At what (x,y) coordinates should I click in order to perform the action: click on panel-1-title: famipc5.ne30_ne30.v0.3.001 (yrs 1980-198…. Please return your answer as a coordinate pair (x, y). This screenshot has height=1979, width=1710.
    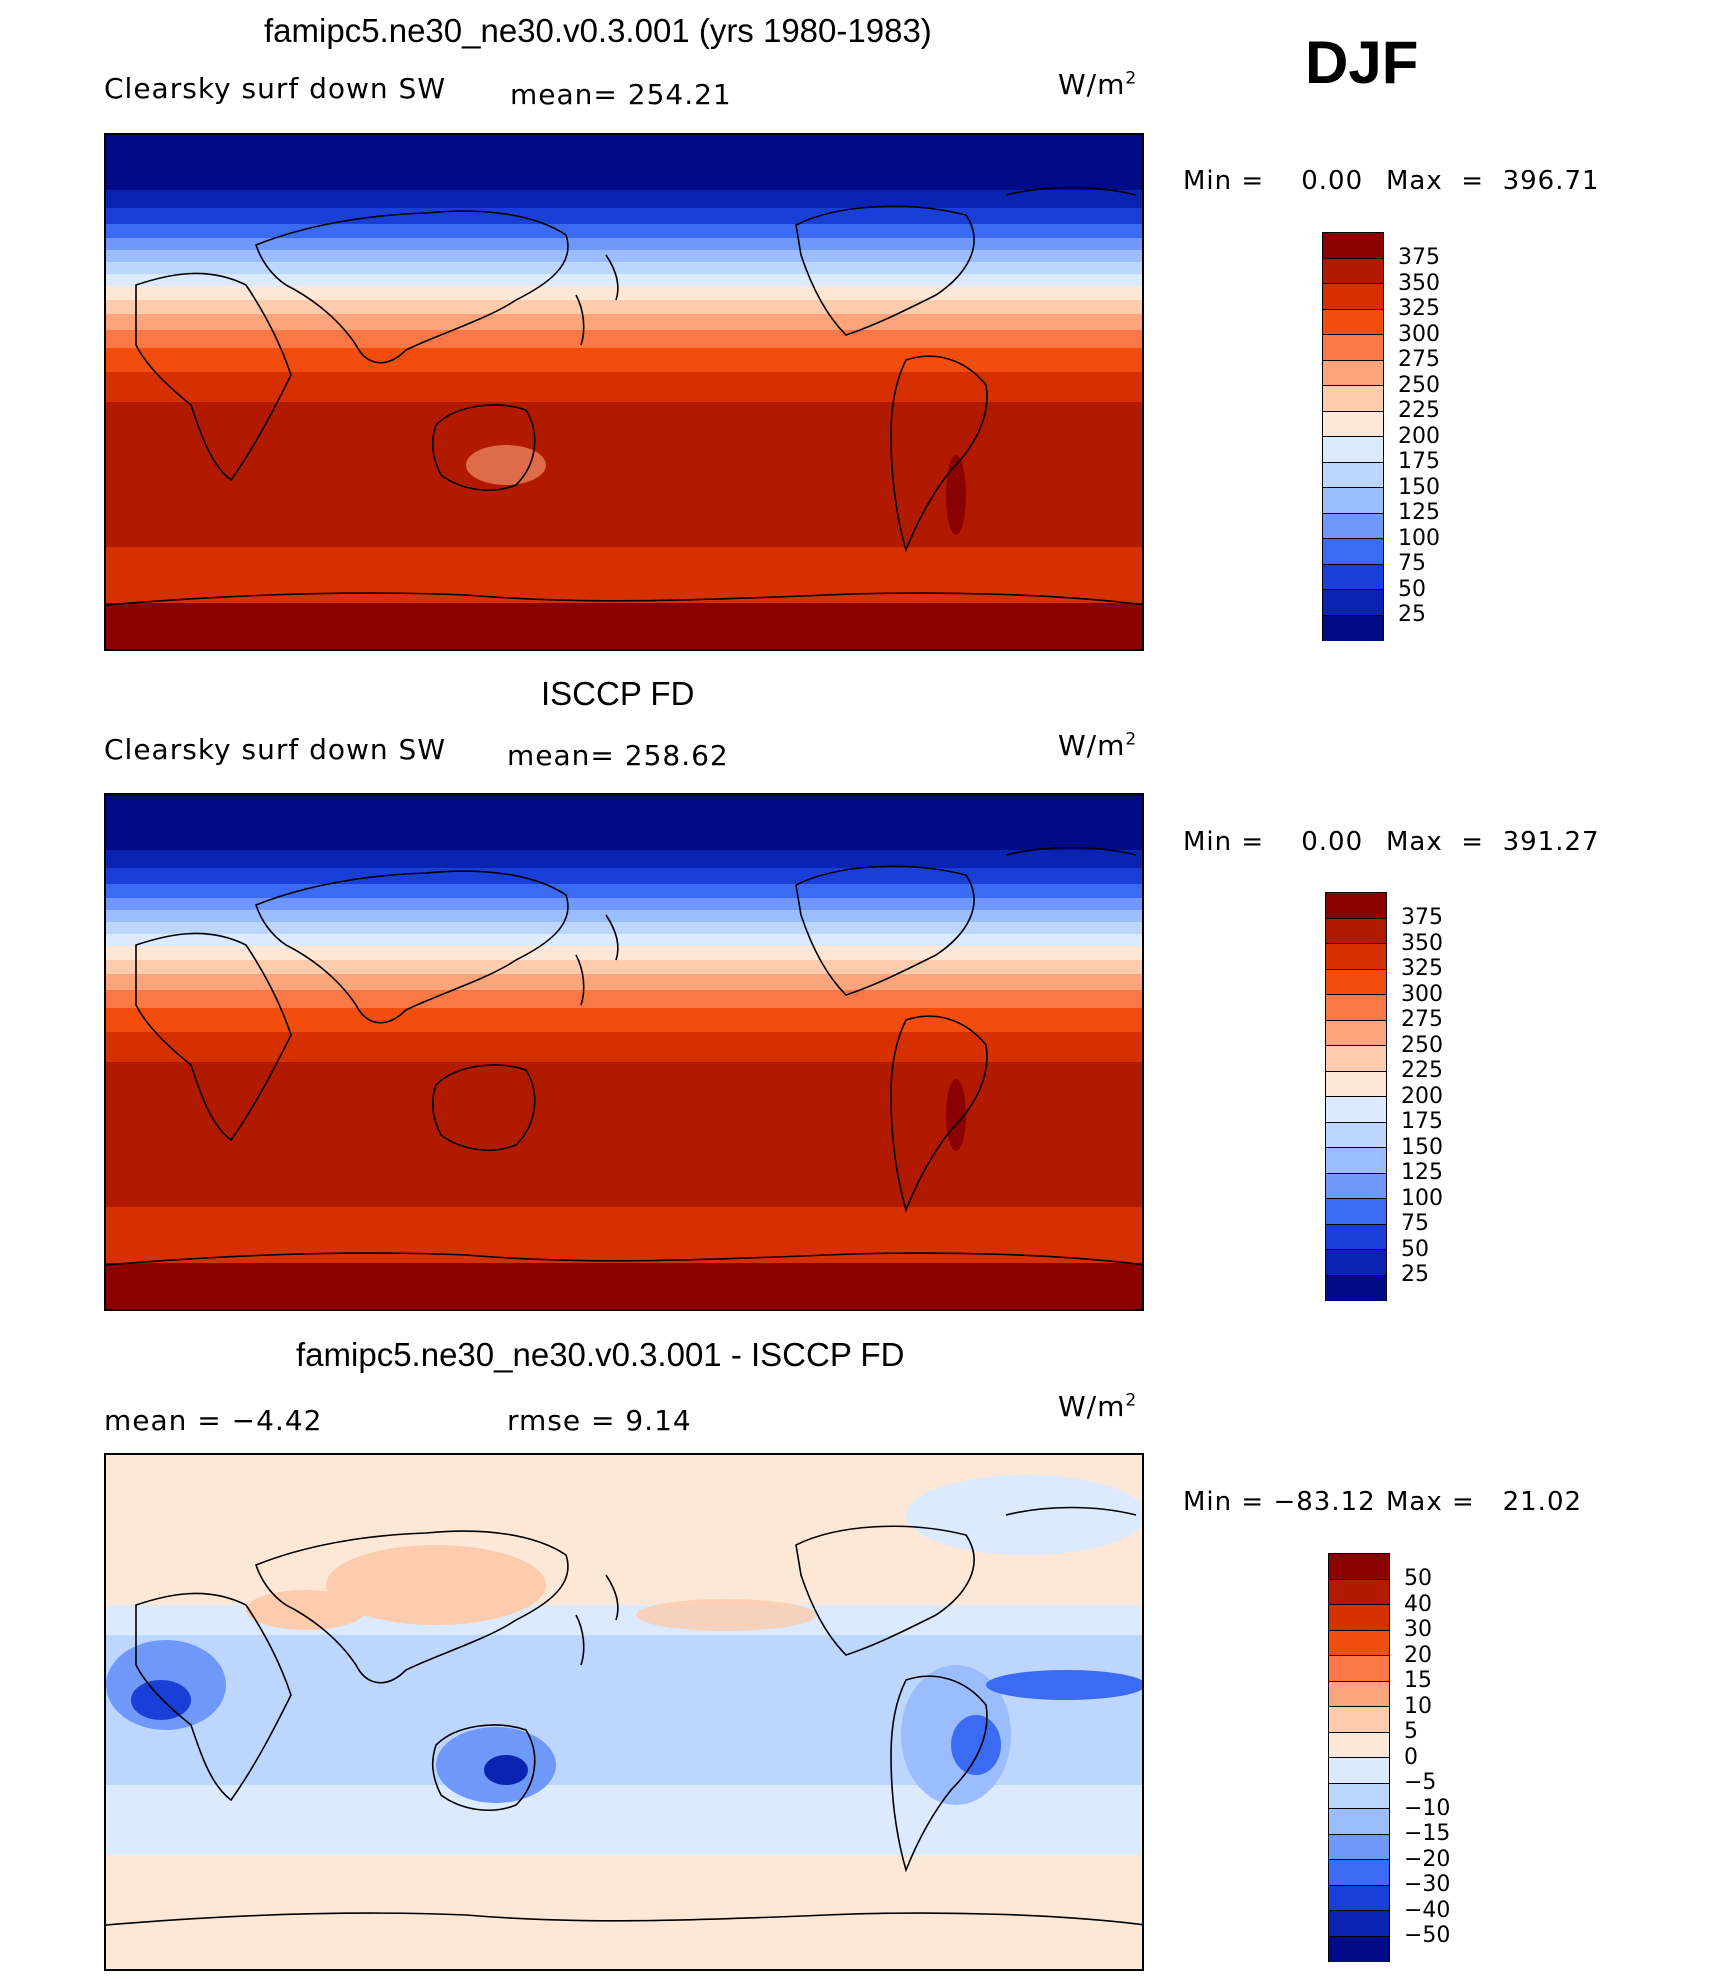
    Looking at the image, I should click on (598, 30).